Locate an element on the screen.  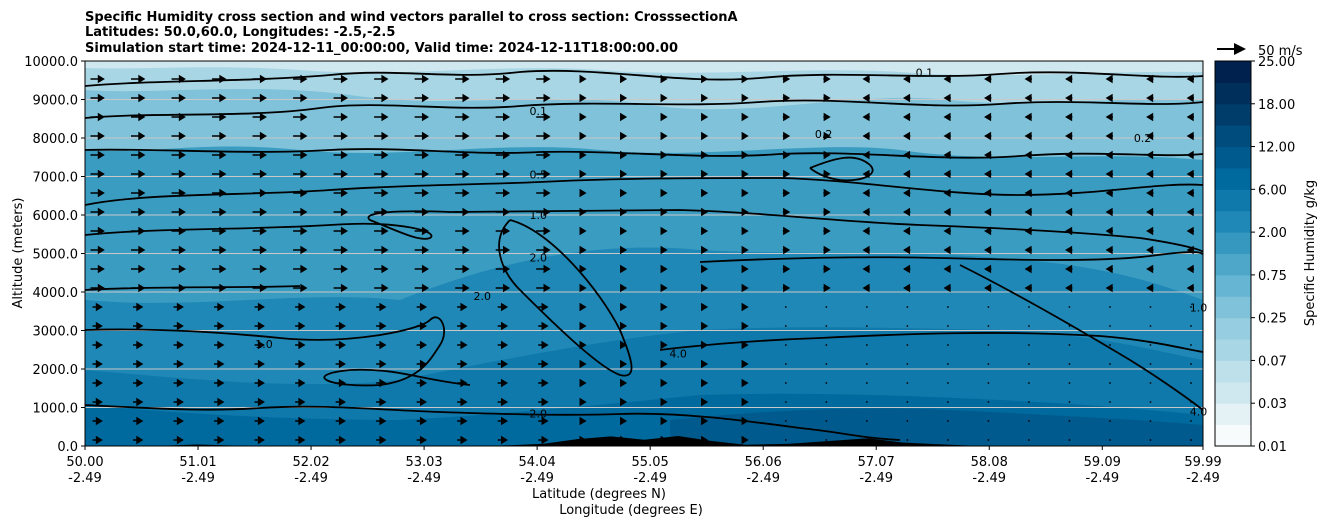
x-tick-label-lat: 59.09 is located at coordinates (1102, 462).